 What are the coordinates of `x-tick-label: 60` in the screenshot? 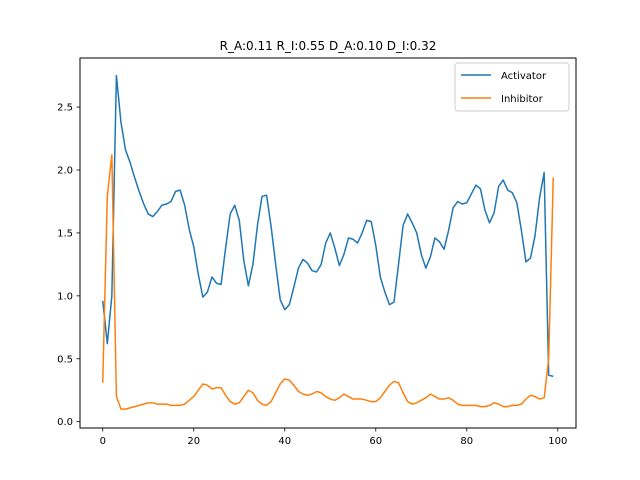 It's located at (375, 441).